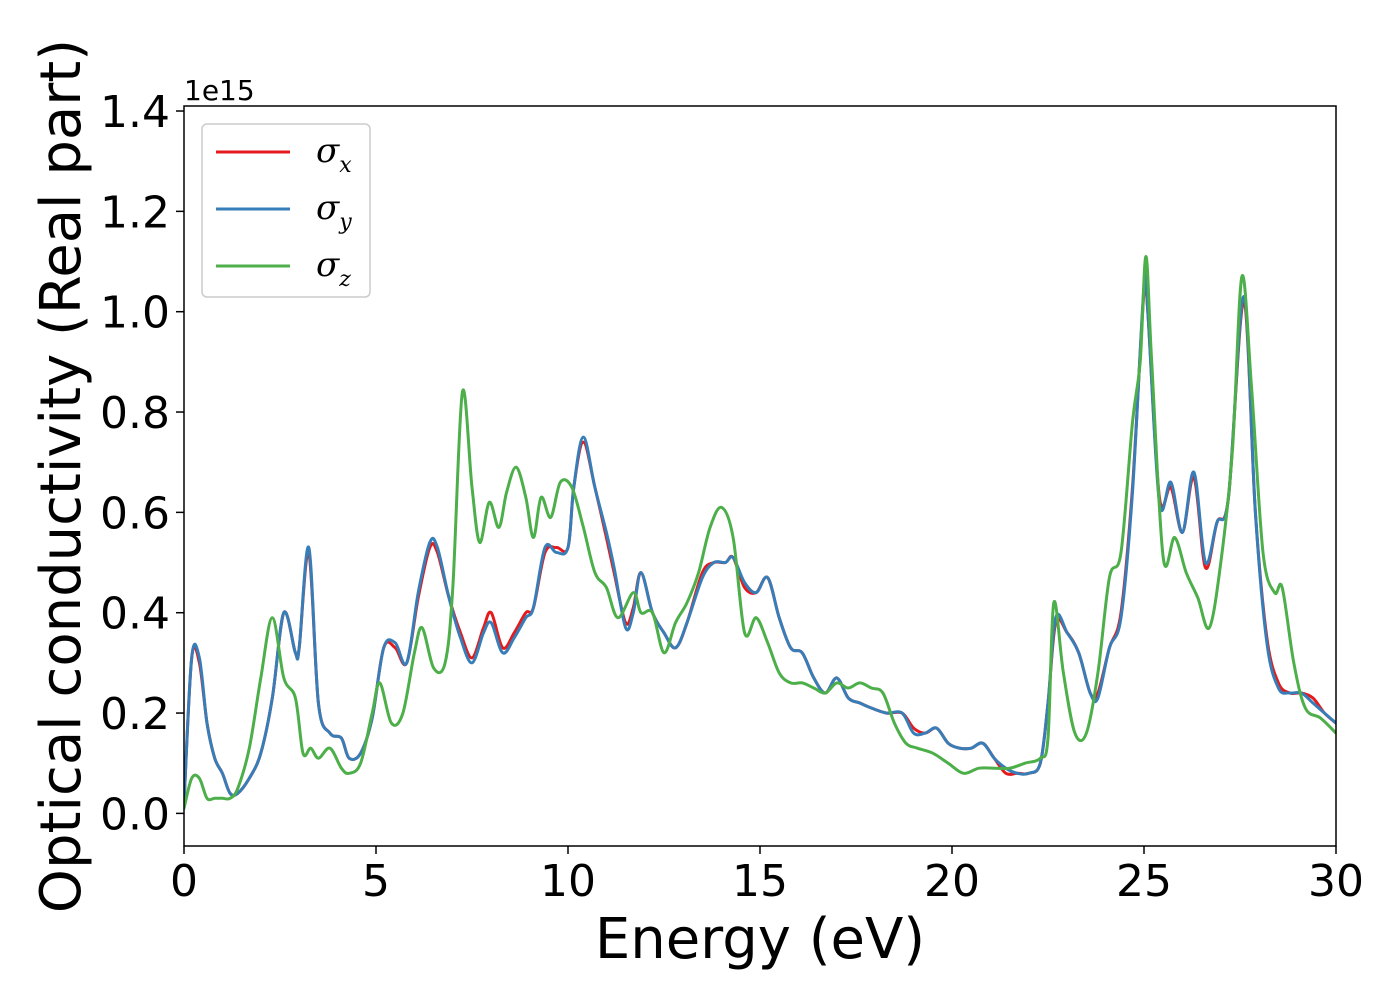 This screenshot has width=1400, height=1000. I want to click on y-tick-label: 1.2, so click(135, 212).